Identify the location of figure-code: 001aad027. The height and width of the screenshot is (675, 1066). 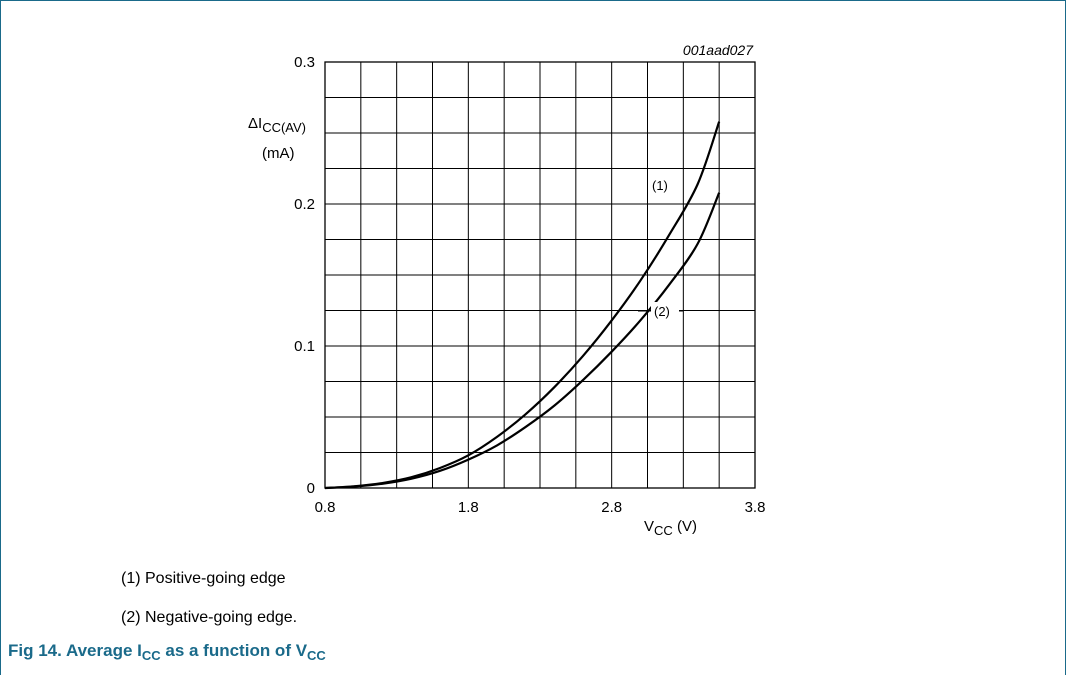
(718, 50).